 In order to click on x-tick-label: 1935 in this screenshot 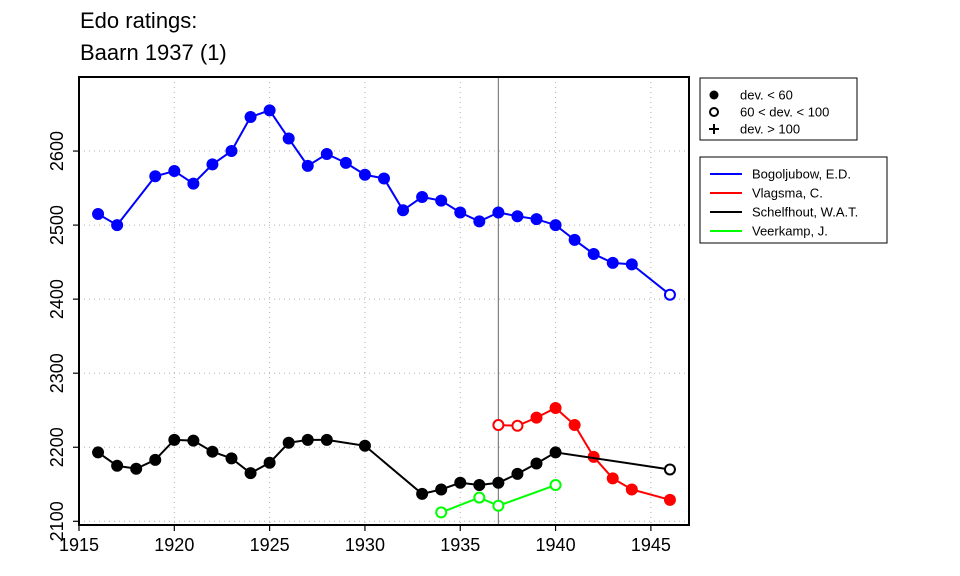, I will do `click(460, 545)`.